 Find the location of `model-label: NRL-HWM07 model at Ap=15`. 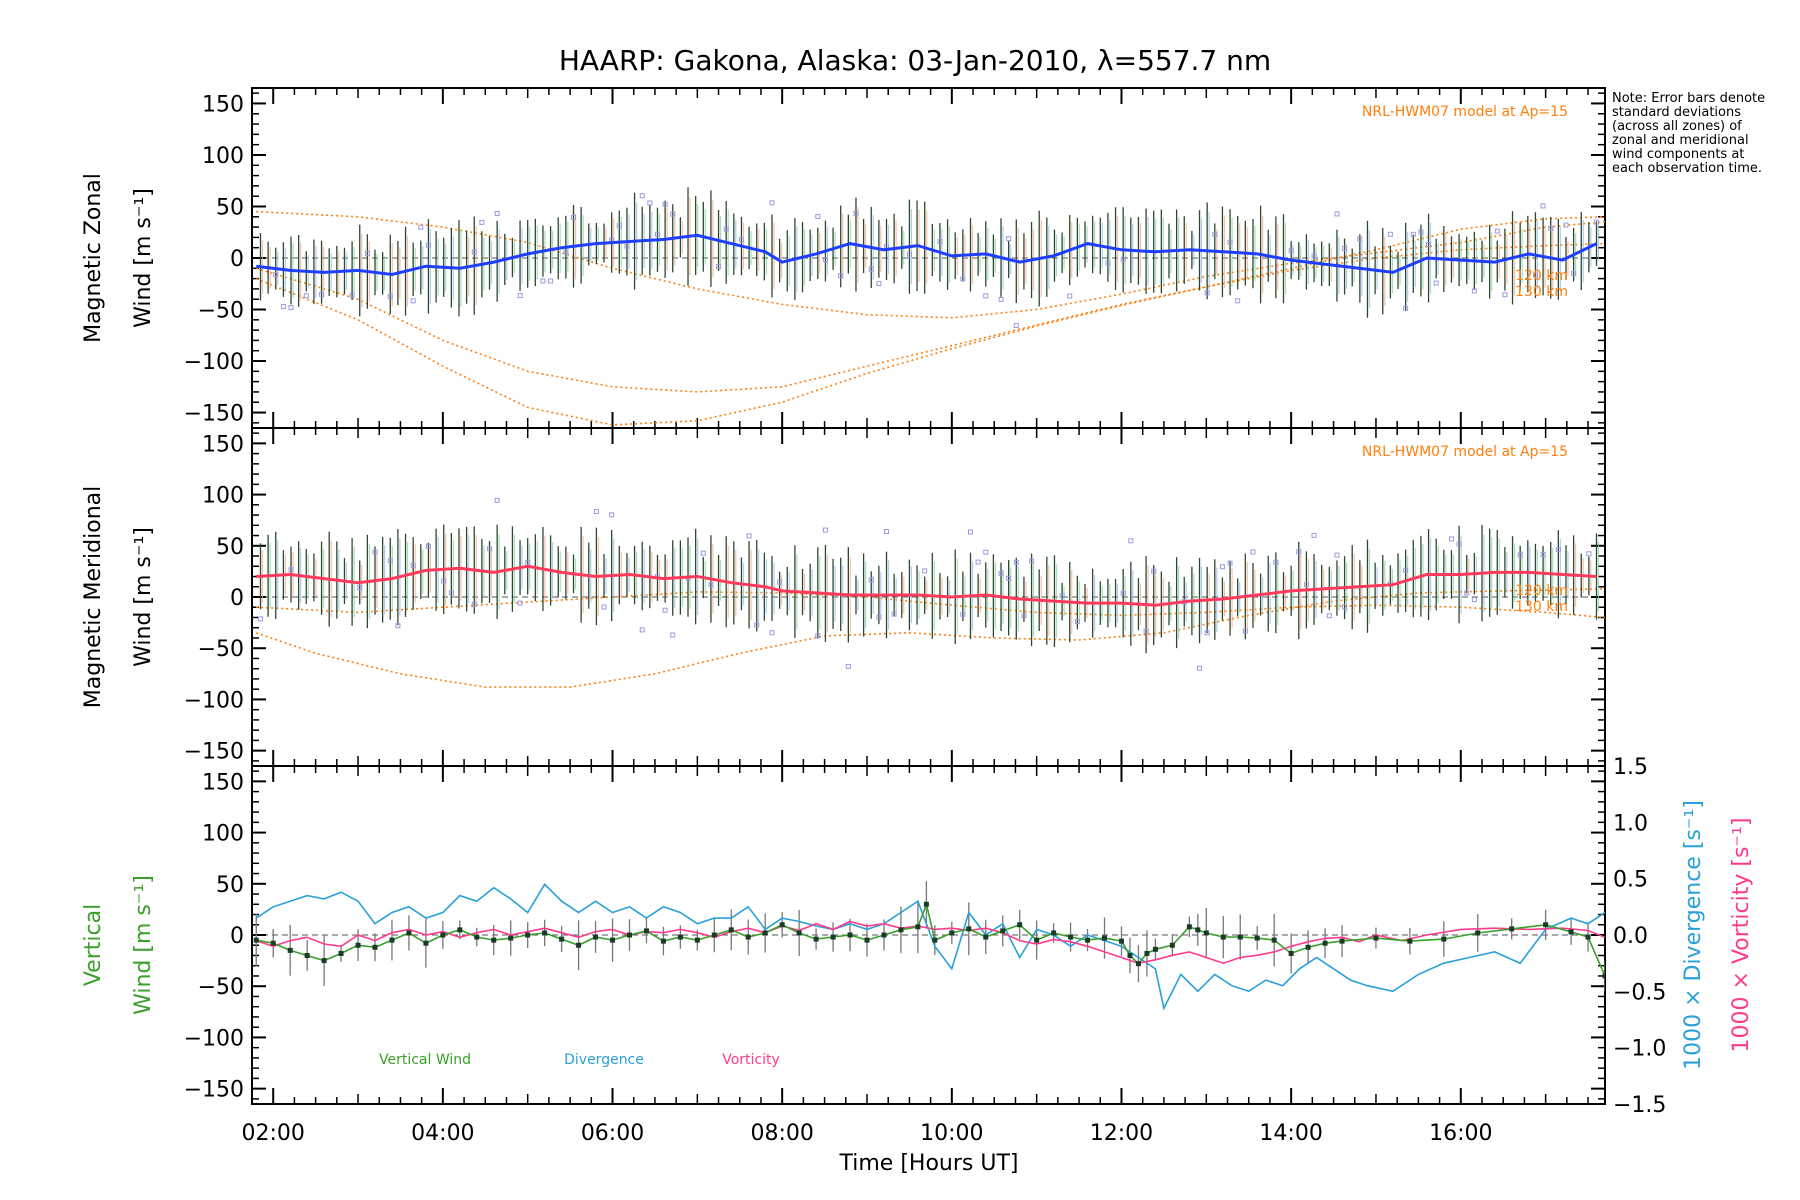

model-label: NRL-HWM07 model at Ap=15 is located at coordinates (1465, 112).